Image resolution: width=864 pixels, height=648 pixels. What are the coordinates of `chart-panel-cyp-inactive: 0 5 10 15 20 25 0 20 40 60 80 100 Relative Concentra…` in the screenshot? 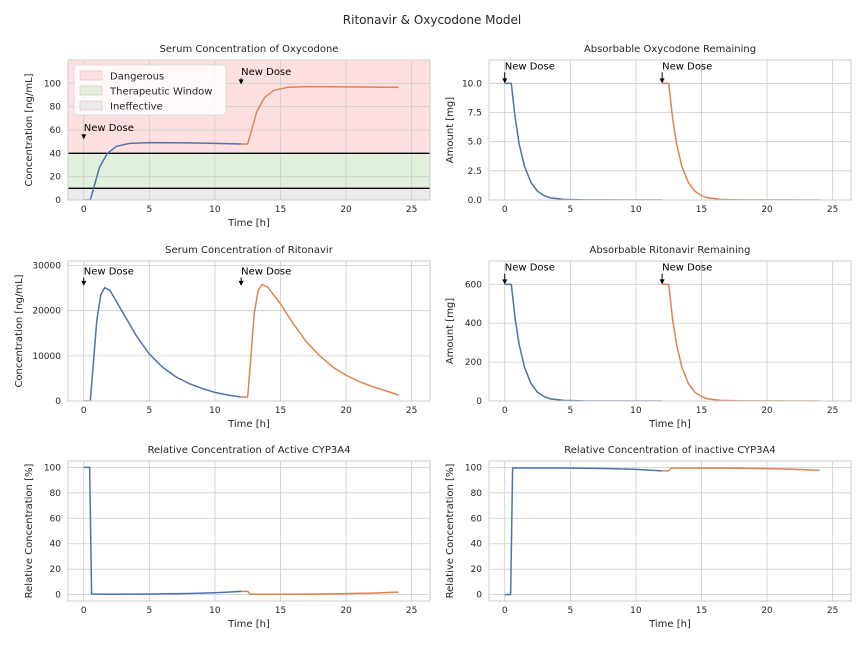 It's located at (648, 537).